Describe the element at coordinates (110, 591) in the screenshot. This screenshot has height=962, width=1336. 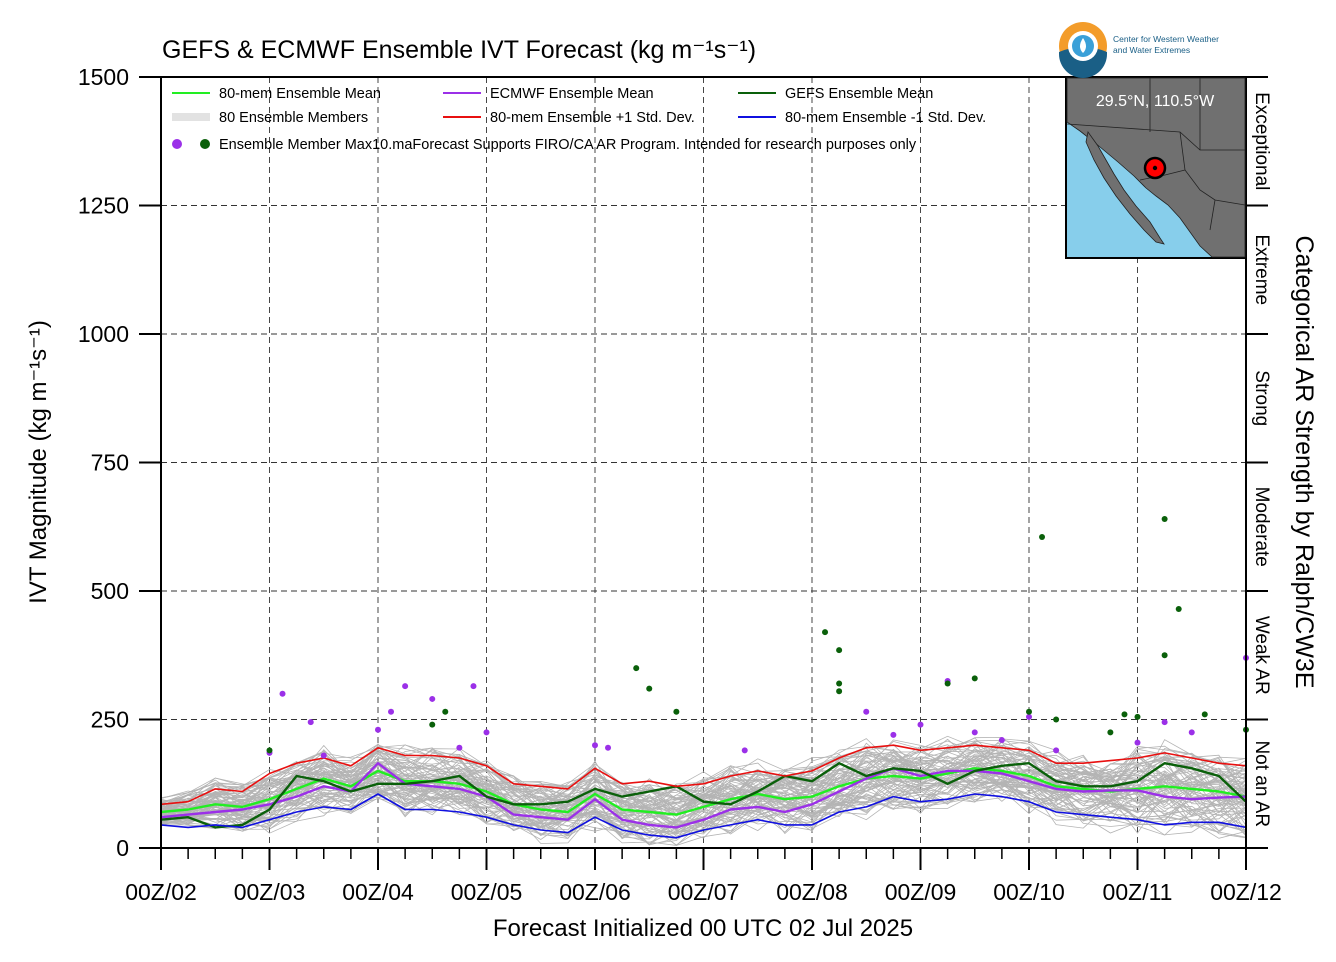
I see `y-tick-label: 500` at that location.